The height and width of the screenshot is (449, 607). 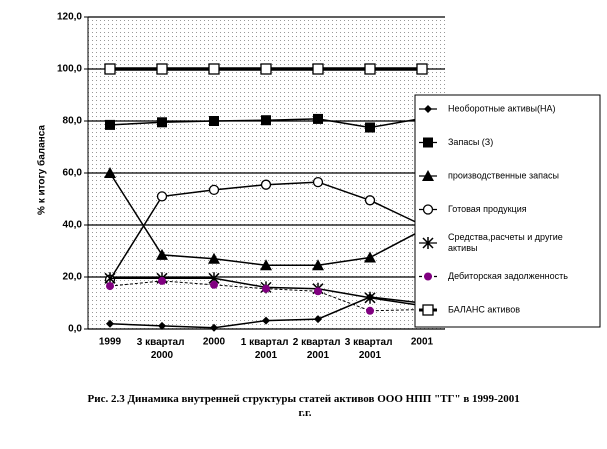 I want to click on legend-label: Необоротные активы(НА), so click(x=502, y=108).